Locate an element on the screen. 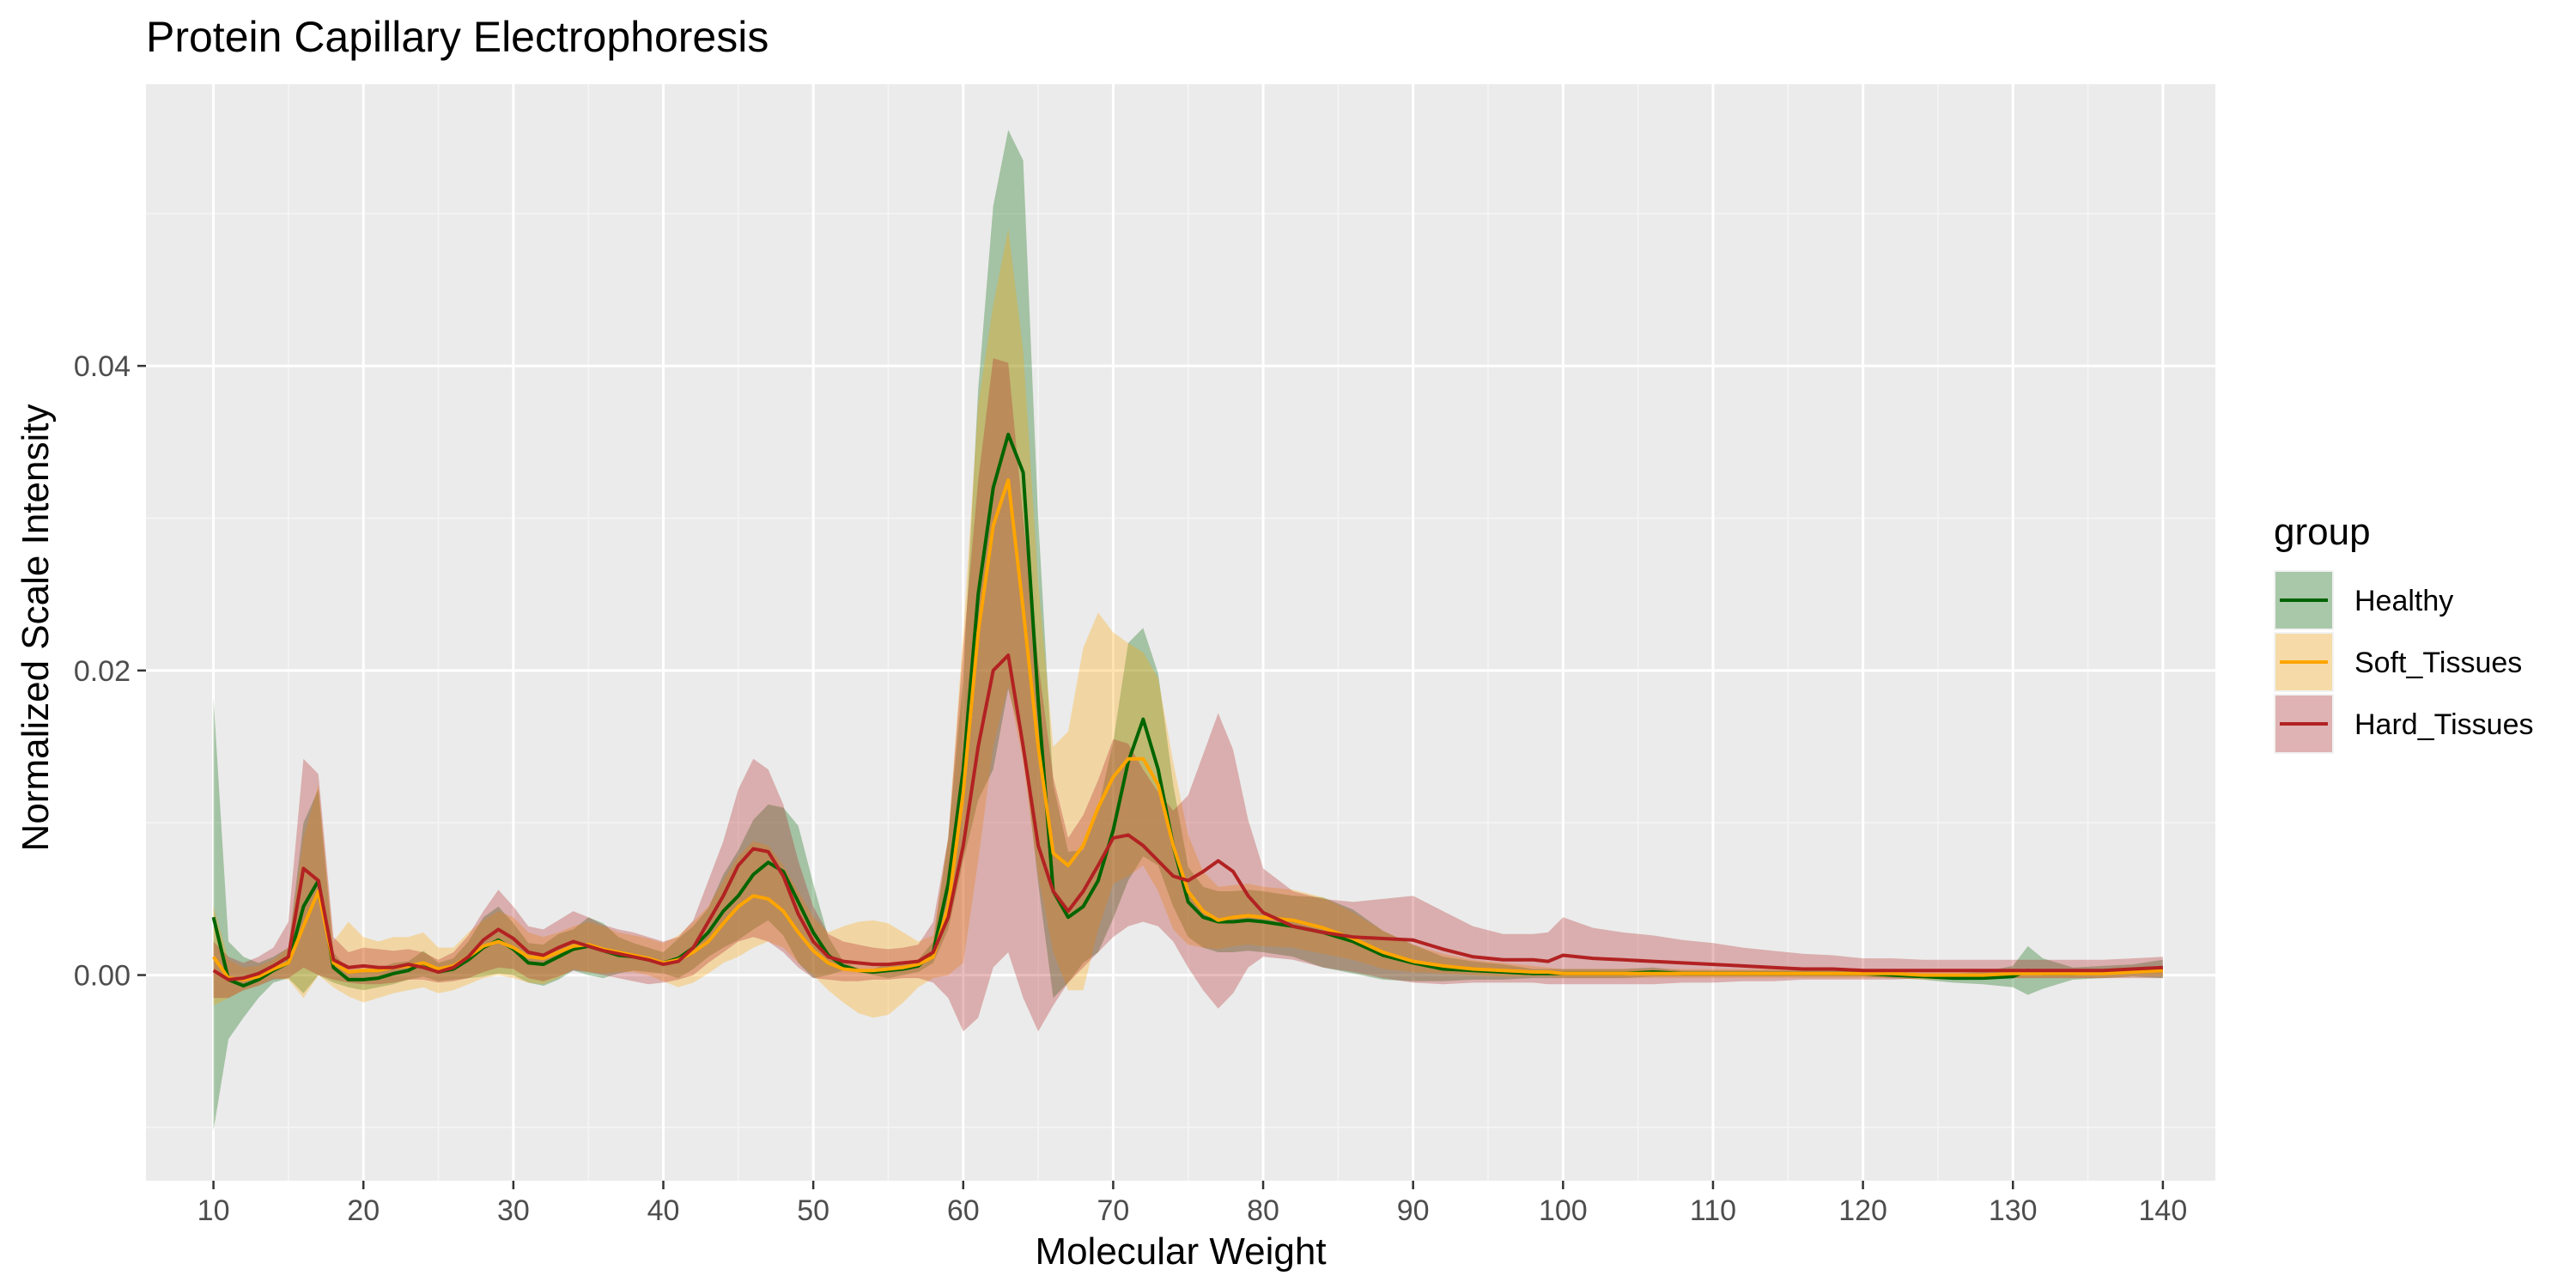 The width and height of the screenshot is (2576, 1288). legend: group Healthy Soft_Tissues Hard_Tissues is located at coordinates (2404, 632).